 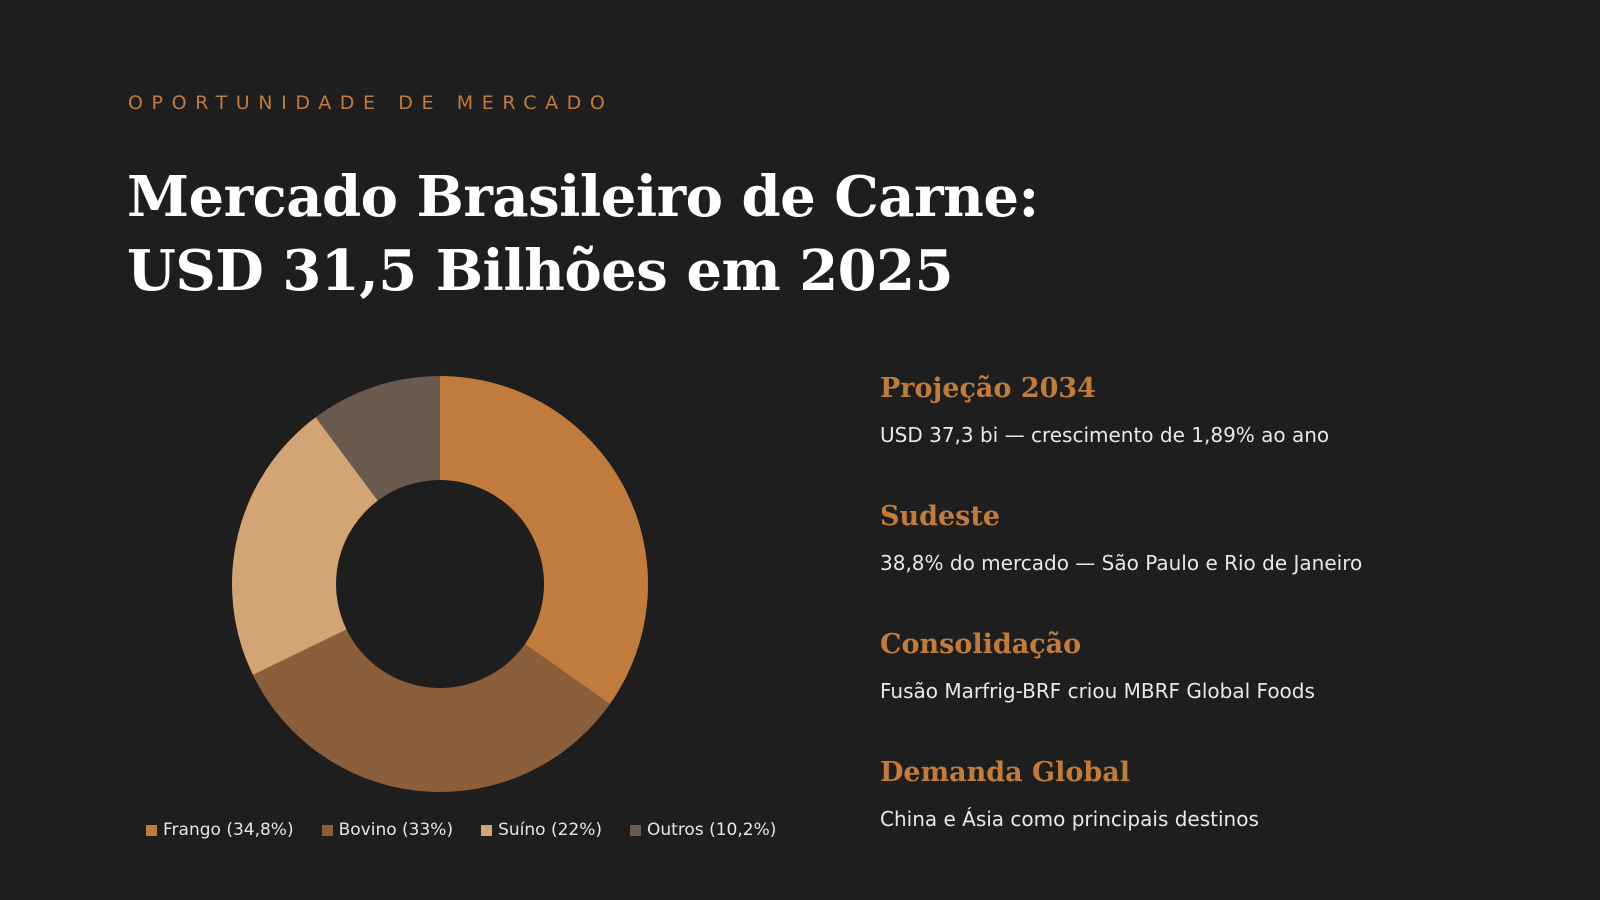 What do you see at coordinates (550, 830) in the screenshot?
I see `legend-label-suino: Suíno (22%)` at bounding box center [550, 830].